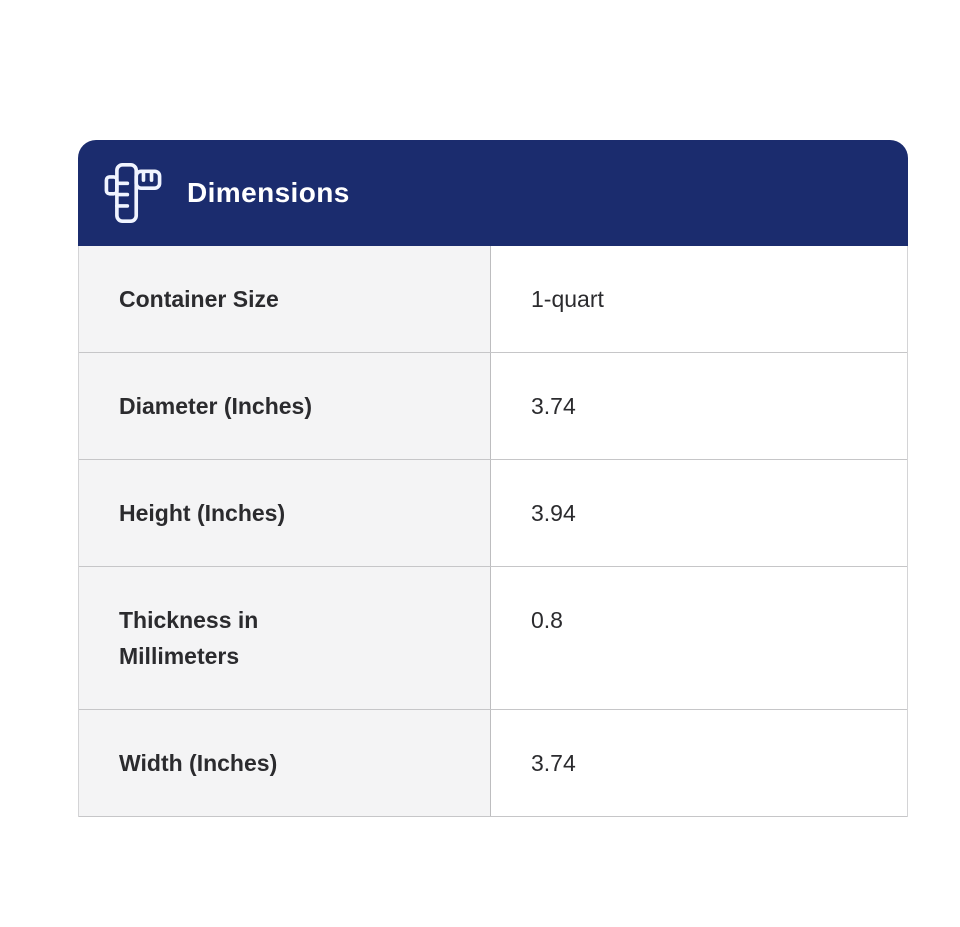 This screenshot has width=960, height=927. I want to click on spec-label: Diameter (Inches), so click(285, 406).